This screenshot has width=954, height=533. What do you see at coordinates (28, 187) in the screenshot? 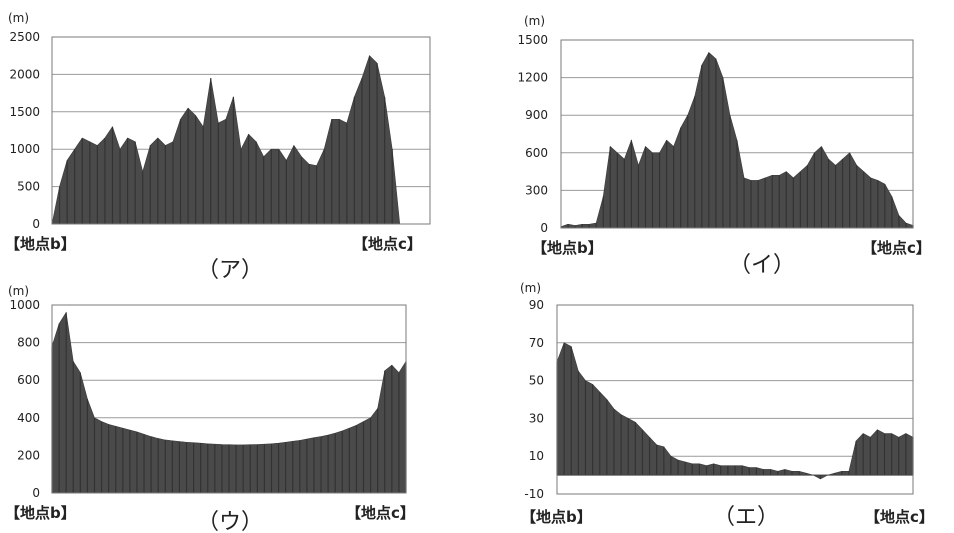
I see `y-tick-label: 500` at bounding box center [28, 187].